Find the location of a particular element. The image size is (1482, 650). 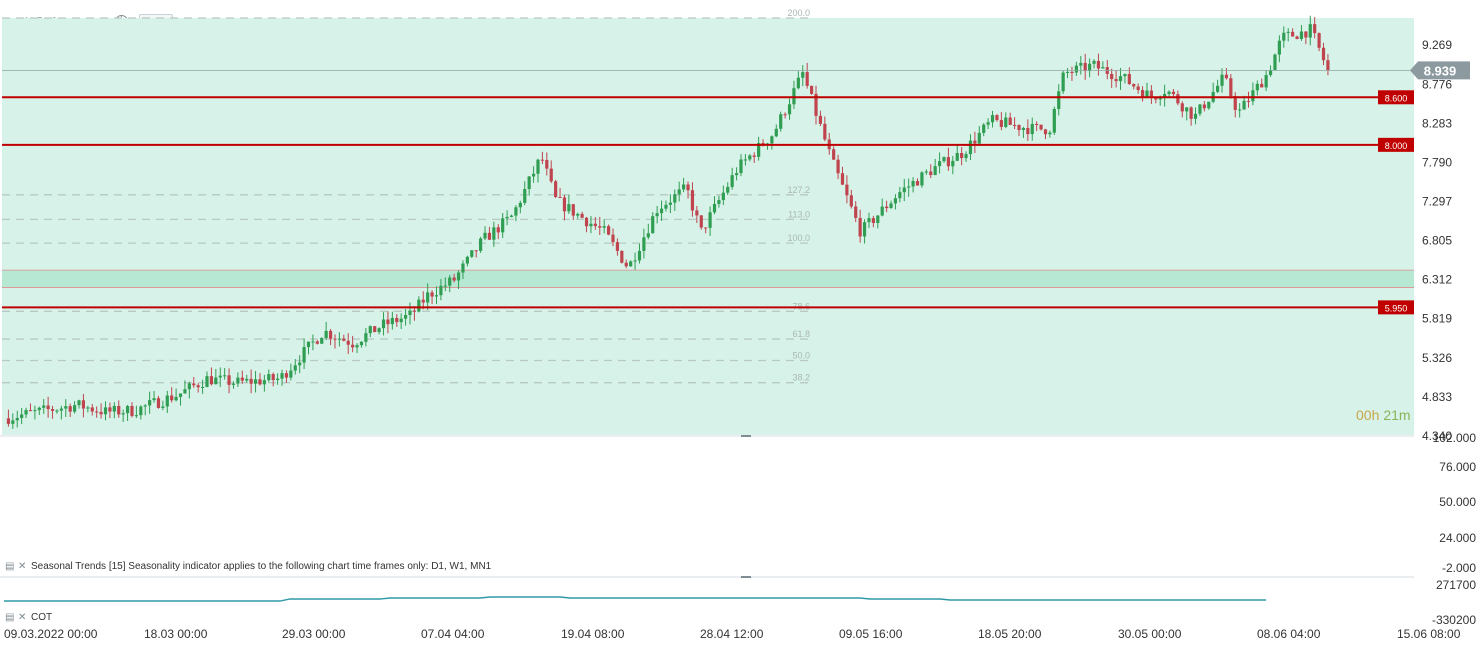

cot-line is located at coordinates (635, 599).